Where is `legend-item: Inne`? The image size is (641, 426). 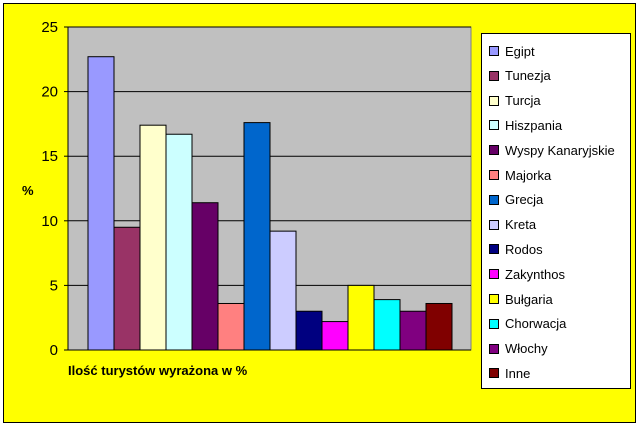 legend-item: Inne is located at coordinates (509, 373).